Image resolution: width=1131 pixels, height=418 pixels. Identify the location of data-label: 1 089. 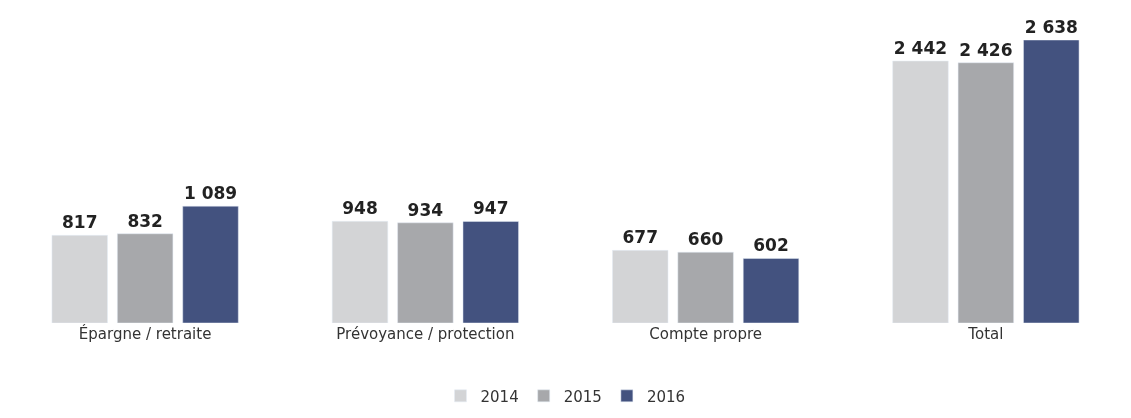
(210, 193).